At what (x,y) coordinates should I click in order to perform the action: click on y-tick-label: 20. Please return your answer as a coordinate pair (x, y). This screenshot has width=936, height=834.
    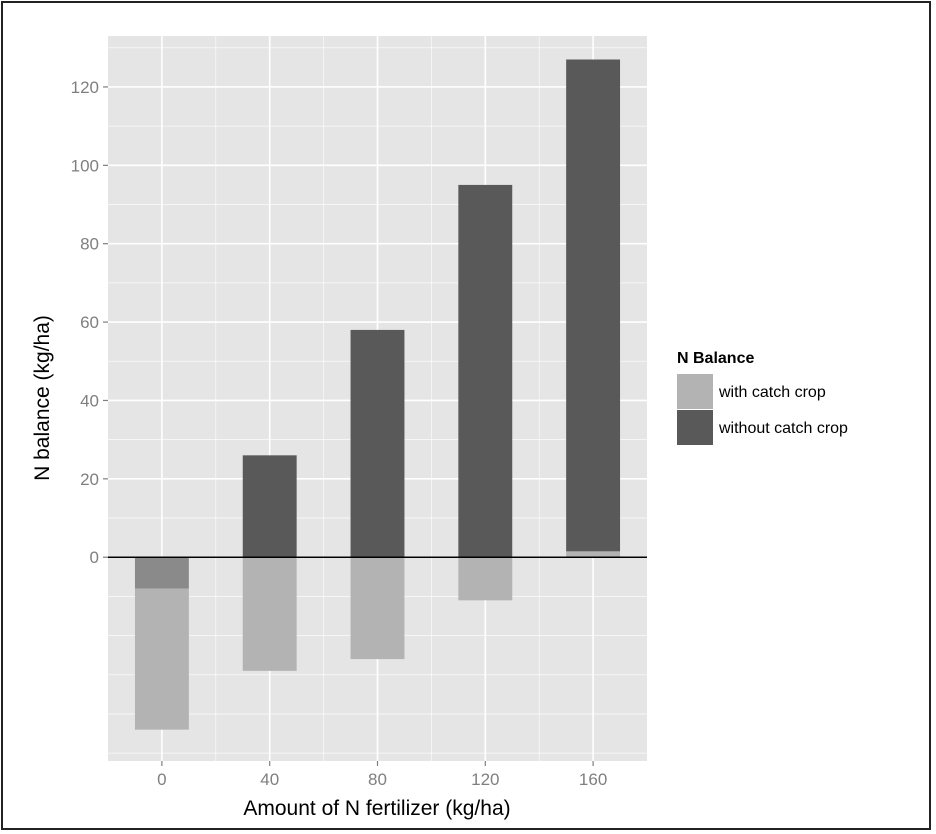
    Looking at the image, I should click on (89, 479).